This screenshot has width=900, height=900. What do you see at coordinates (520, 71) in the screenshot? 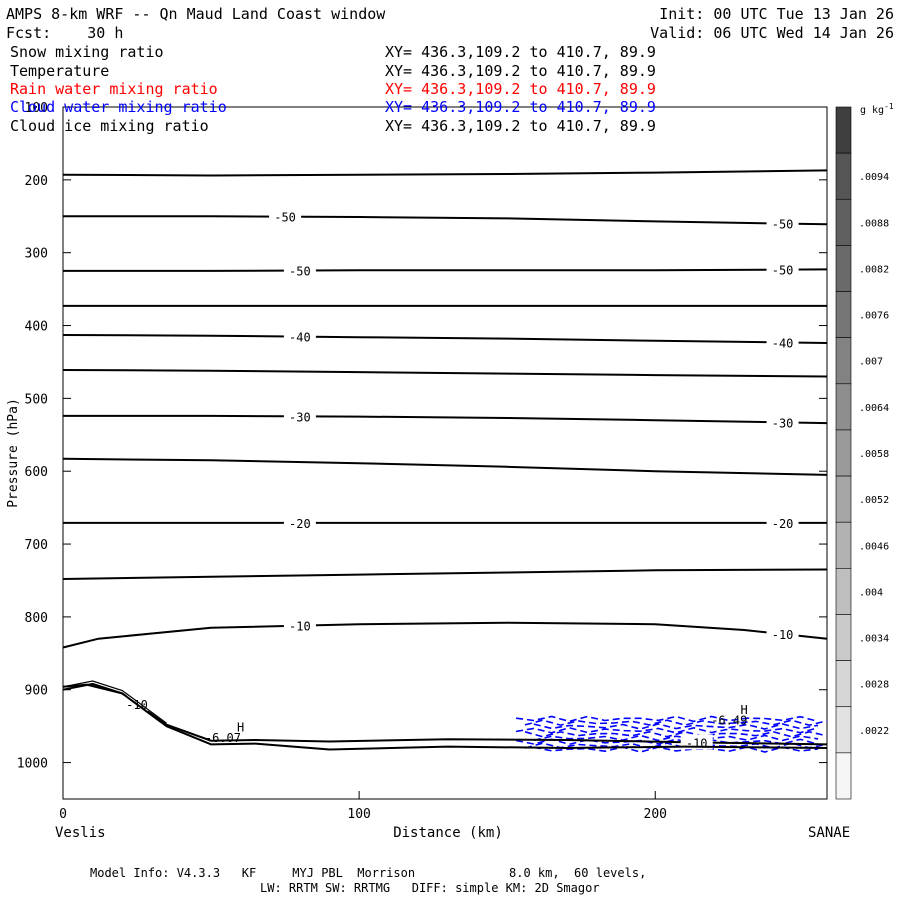
I see `legend-xy-temperature: XY= 436.3,109.2 to 410.7, 89.9` at bounding box center [520, 71].